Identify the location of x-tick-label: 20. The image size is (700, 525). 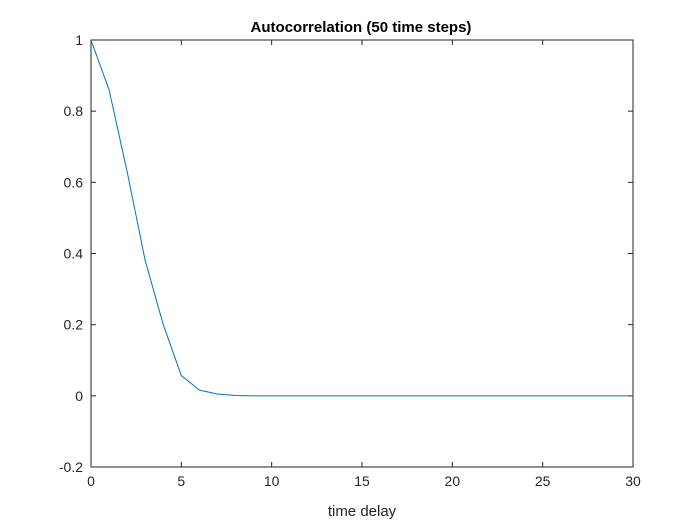
(453, 481).